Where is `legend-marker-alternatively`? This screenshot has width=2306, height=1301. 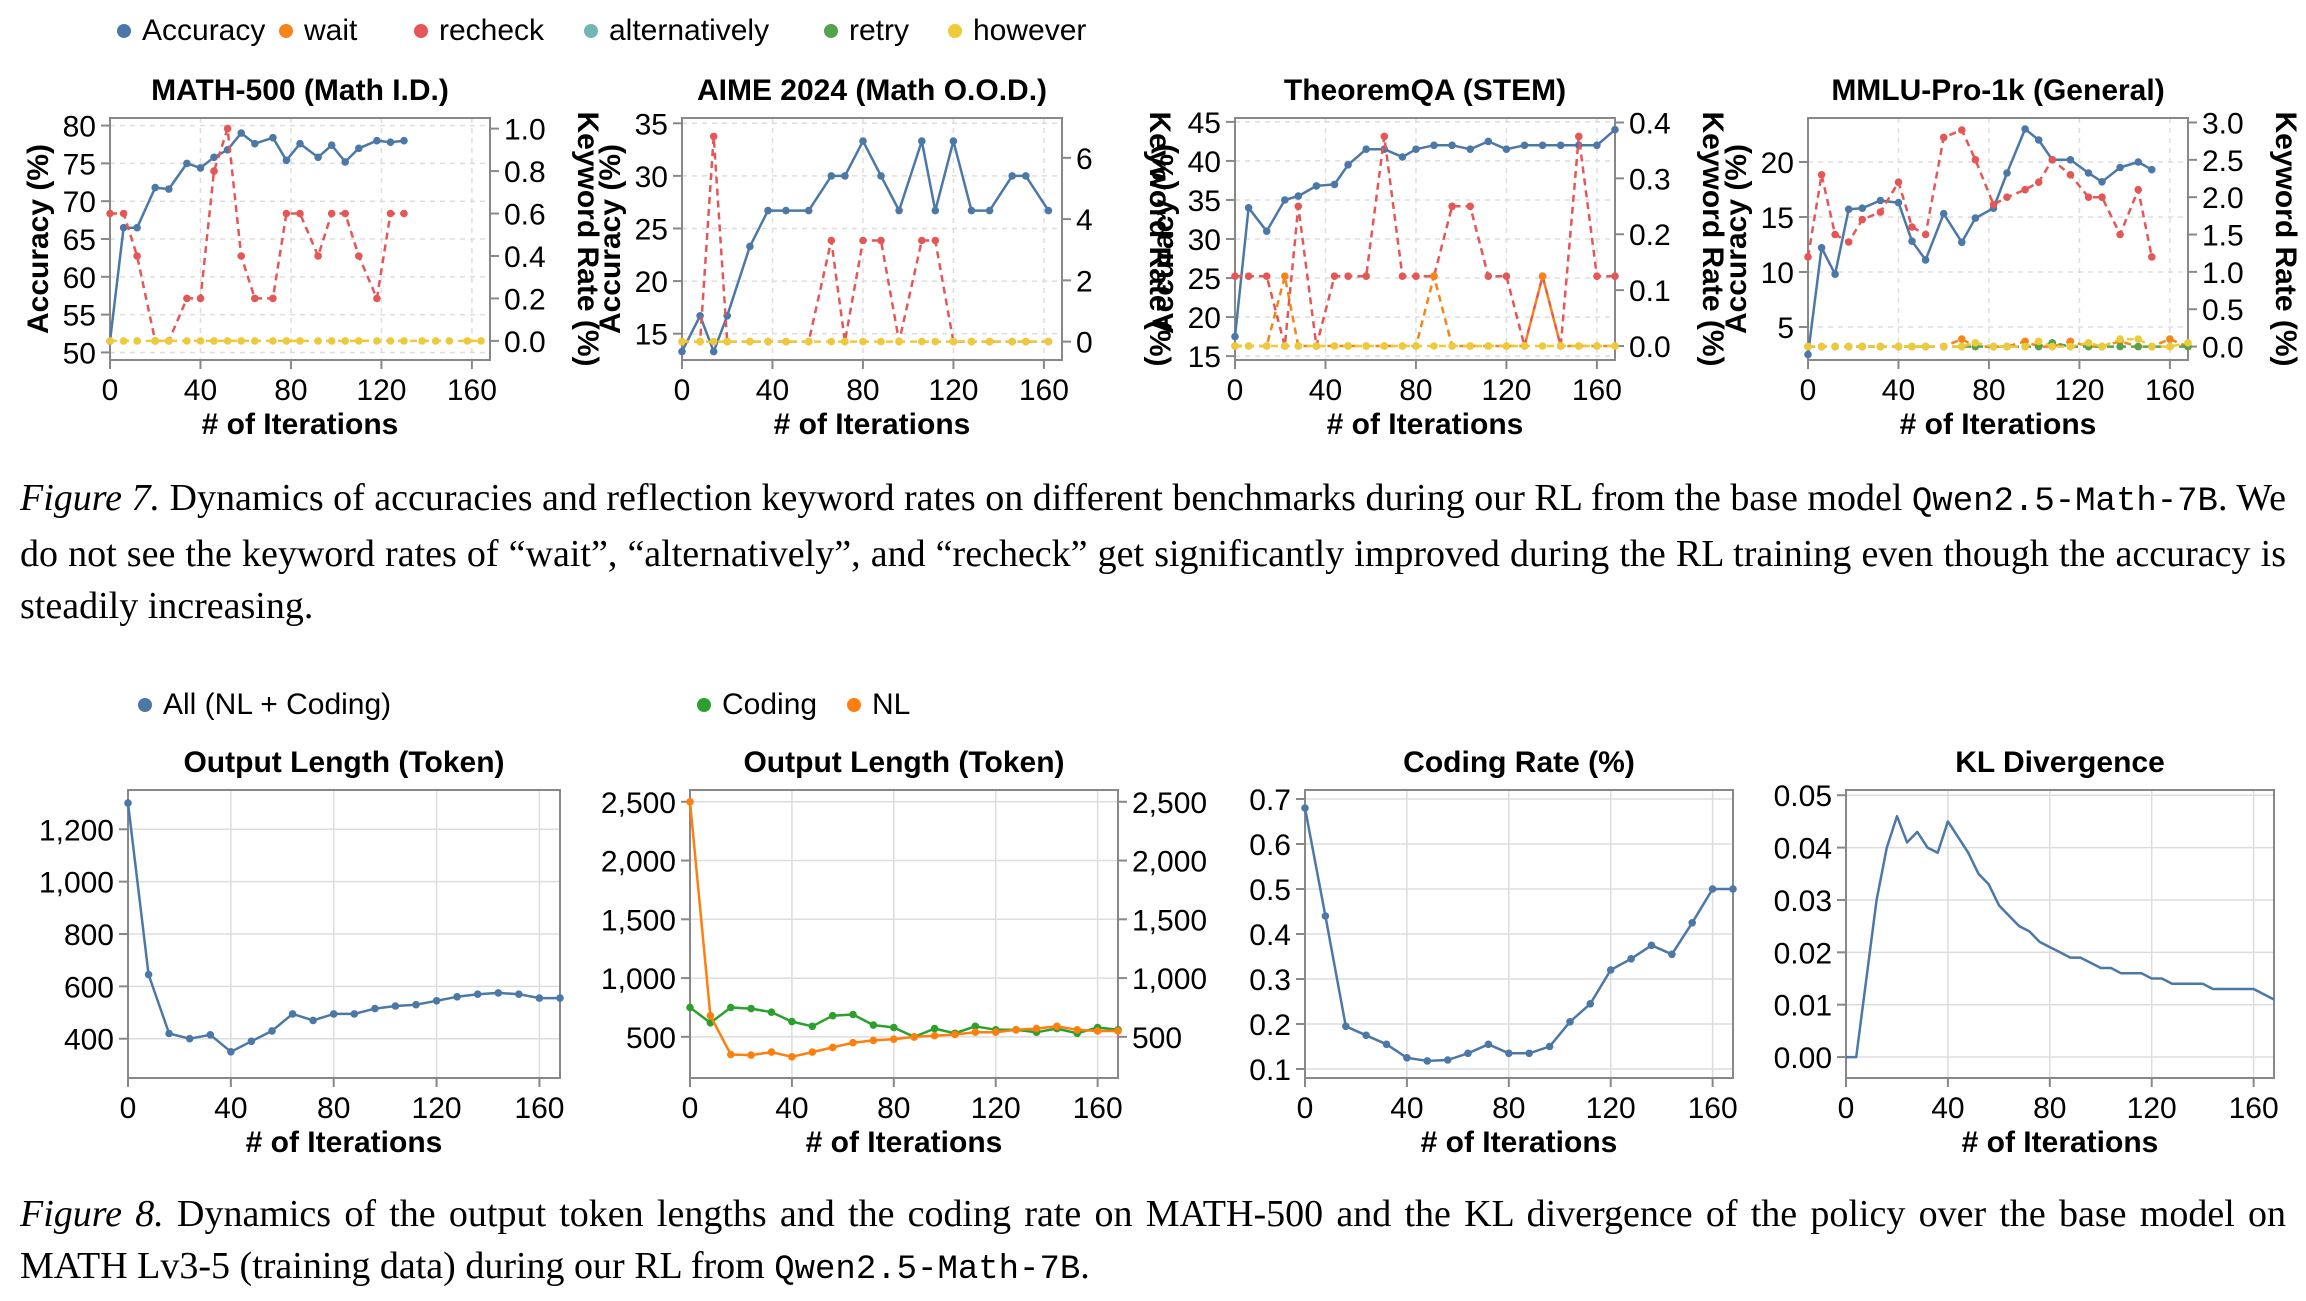
legend-marker-alternatively is located at coordinates (591, 31).